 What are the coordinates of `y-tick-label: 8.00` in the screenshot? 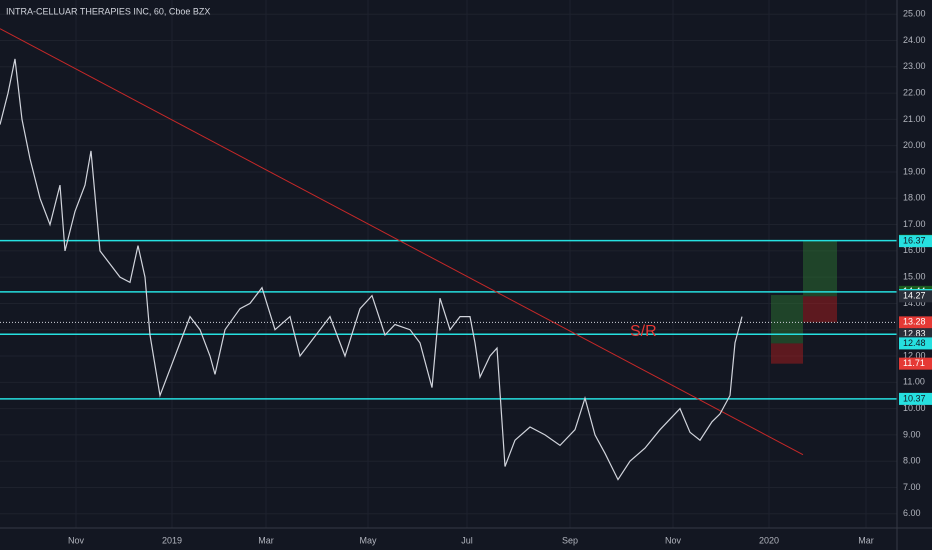 It's located at (912, 461).